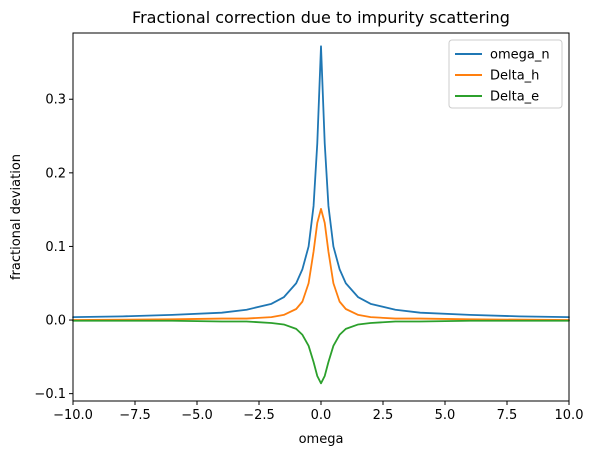 The height and width of the screenshot is (455, 594). Describe the element at coordinates (50, 394) in the screenshot. I see `y-tick-label: −0.1` at that location.